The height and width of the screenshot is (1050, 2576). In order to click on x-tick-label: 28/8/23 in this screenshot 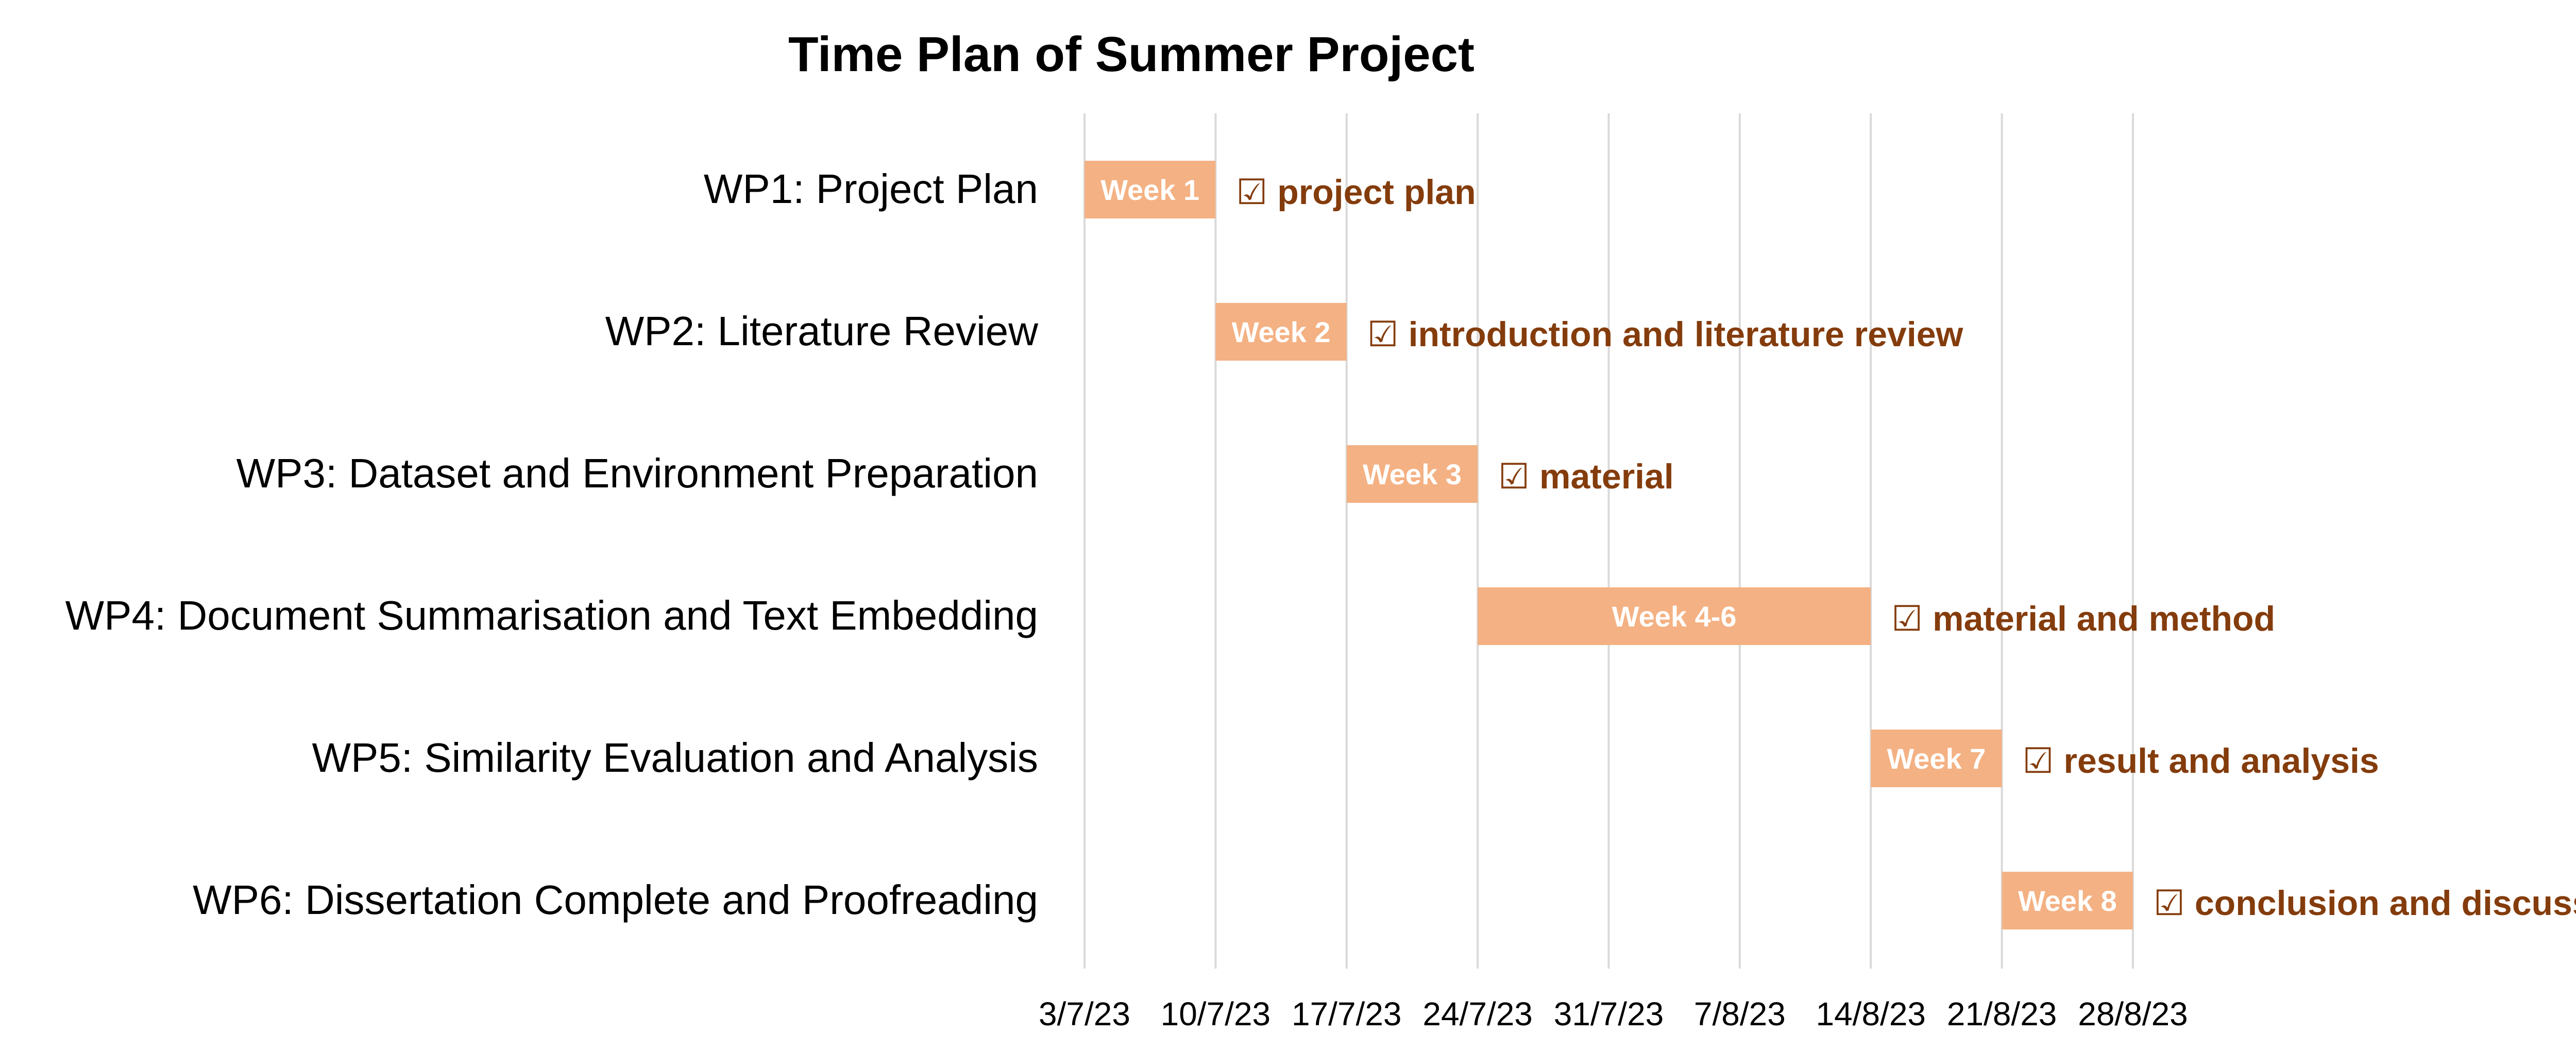, I will do `click(2133, 1013)`.